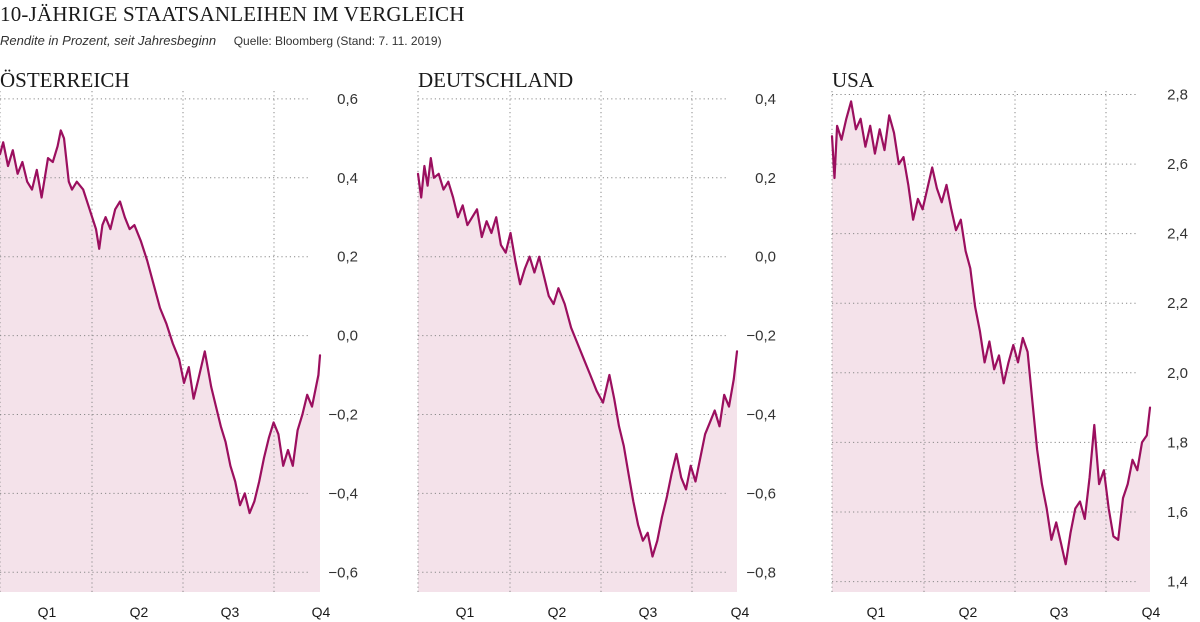  Describe the element at coordinates (347, 99) in the screenshot. I see `y-tick-label: 0,6` at that location.